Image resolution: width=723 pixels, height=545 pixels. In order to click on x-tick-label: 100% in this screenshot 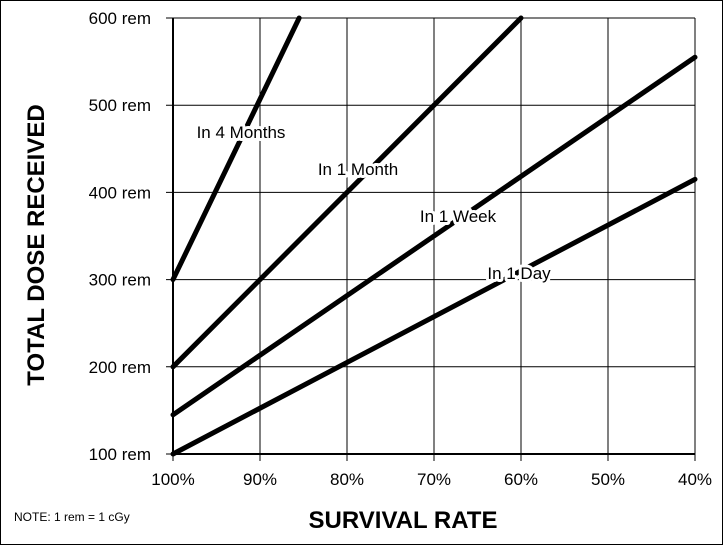, I will do `click(172, 479)`.